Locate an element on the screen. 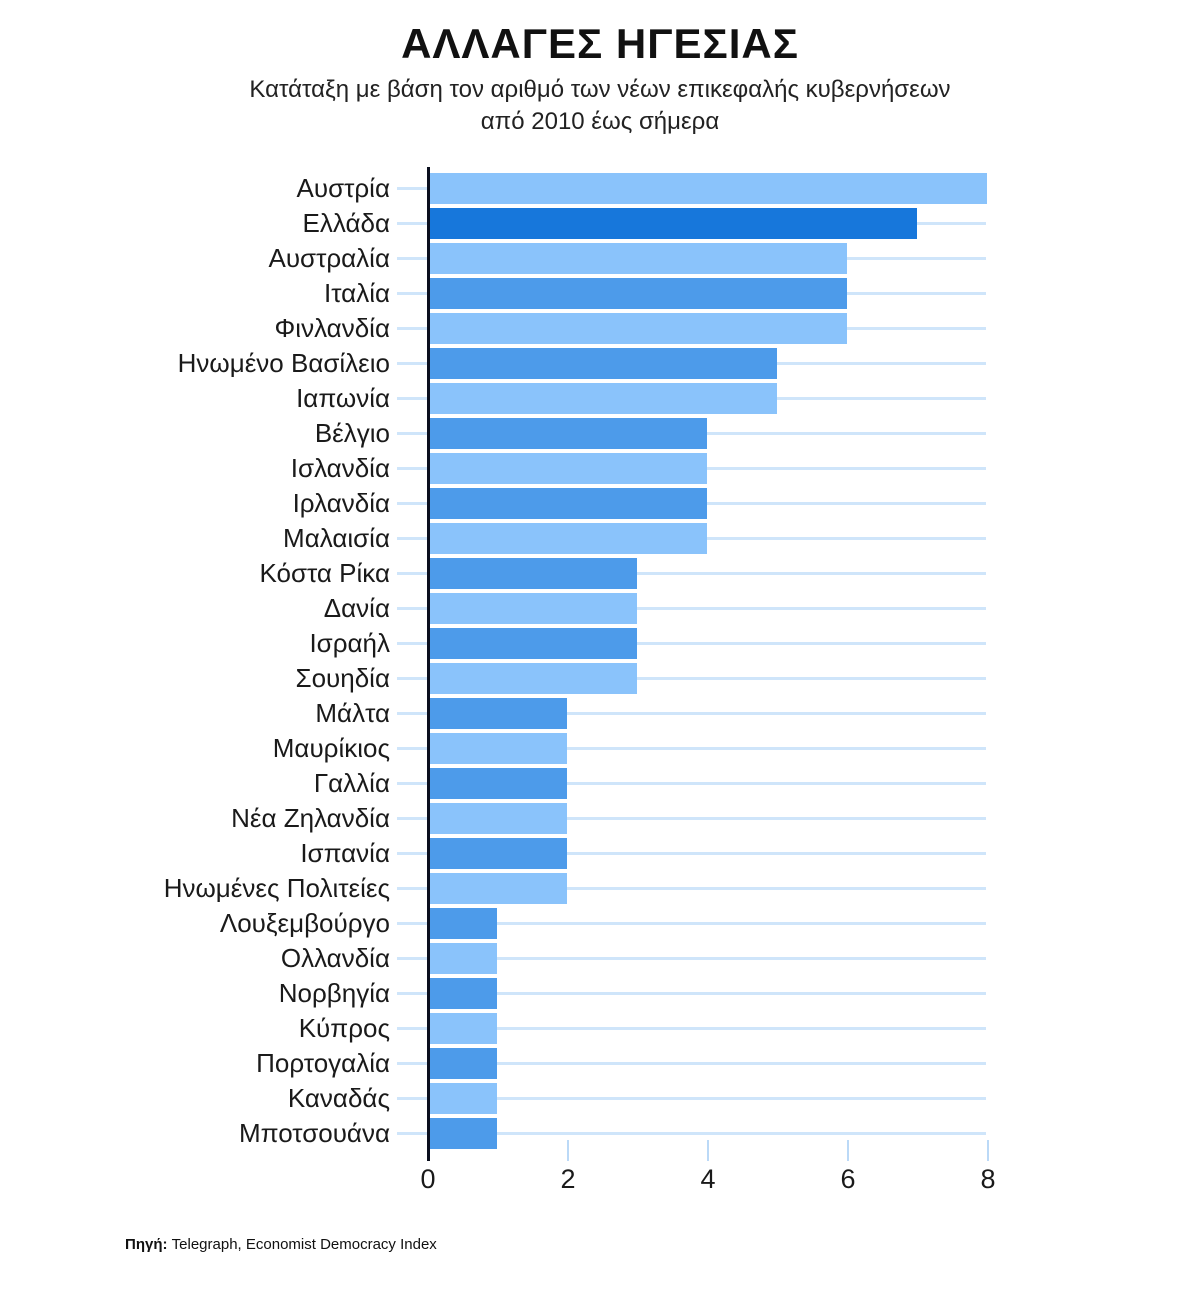  y-axis-line is located at coordinates (428, 664).